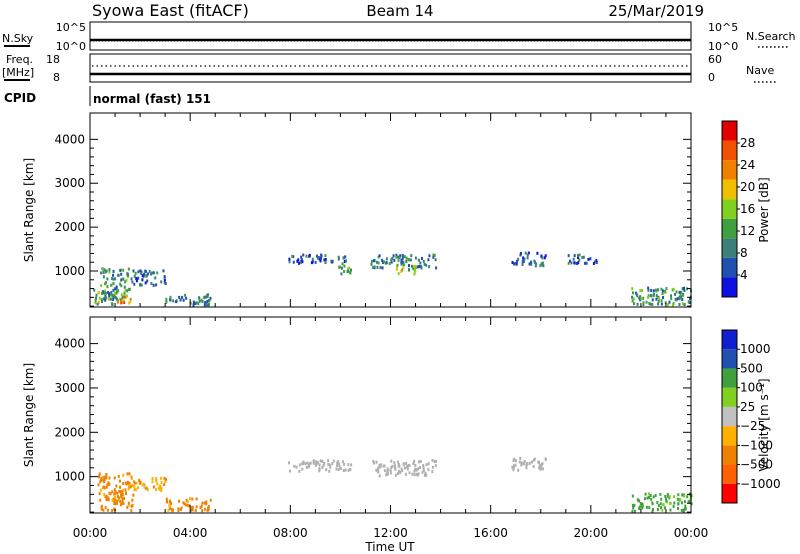  Describe the element at coordinates (747, 407) in the screenshot. I see `velocity-colorbar-tick-label: 25` at that location.